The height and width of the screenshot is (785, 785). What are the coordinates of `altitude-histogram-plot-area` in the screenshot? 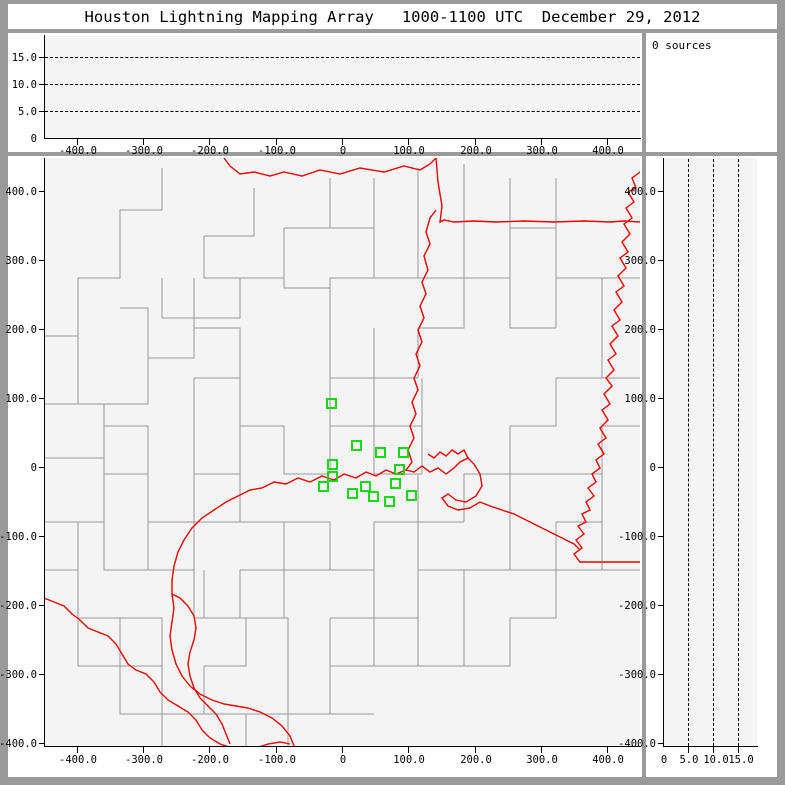 It's located at (710, 452).